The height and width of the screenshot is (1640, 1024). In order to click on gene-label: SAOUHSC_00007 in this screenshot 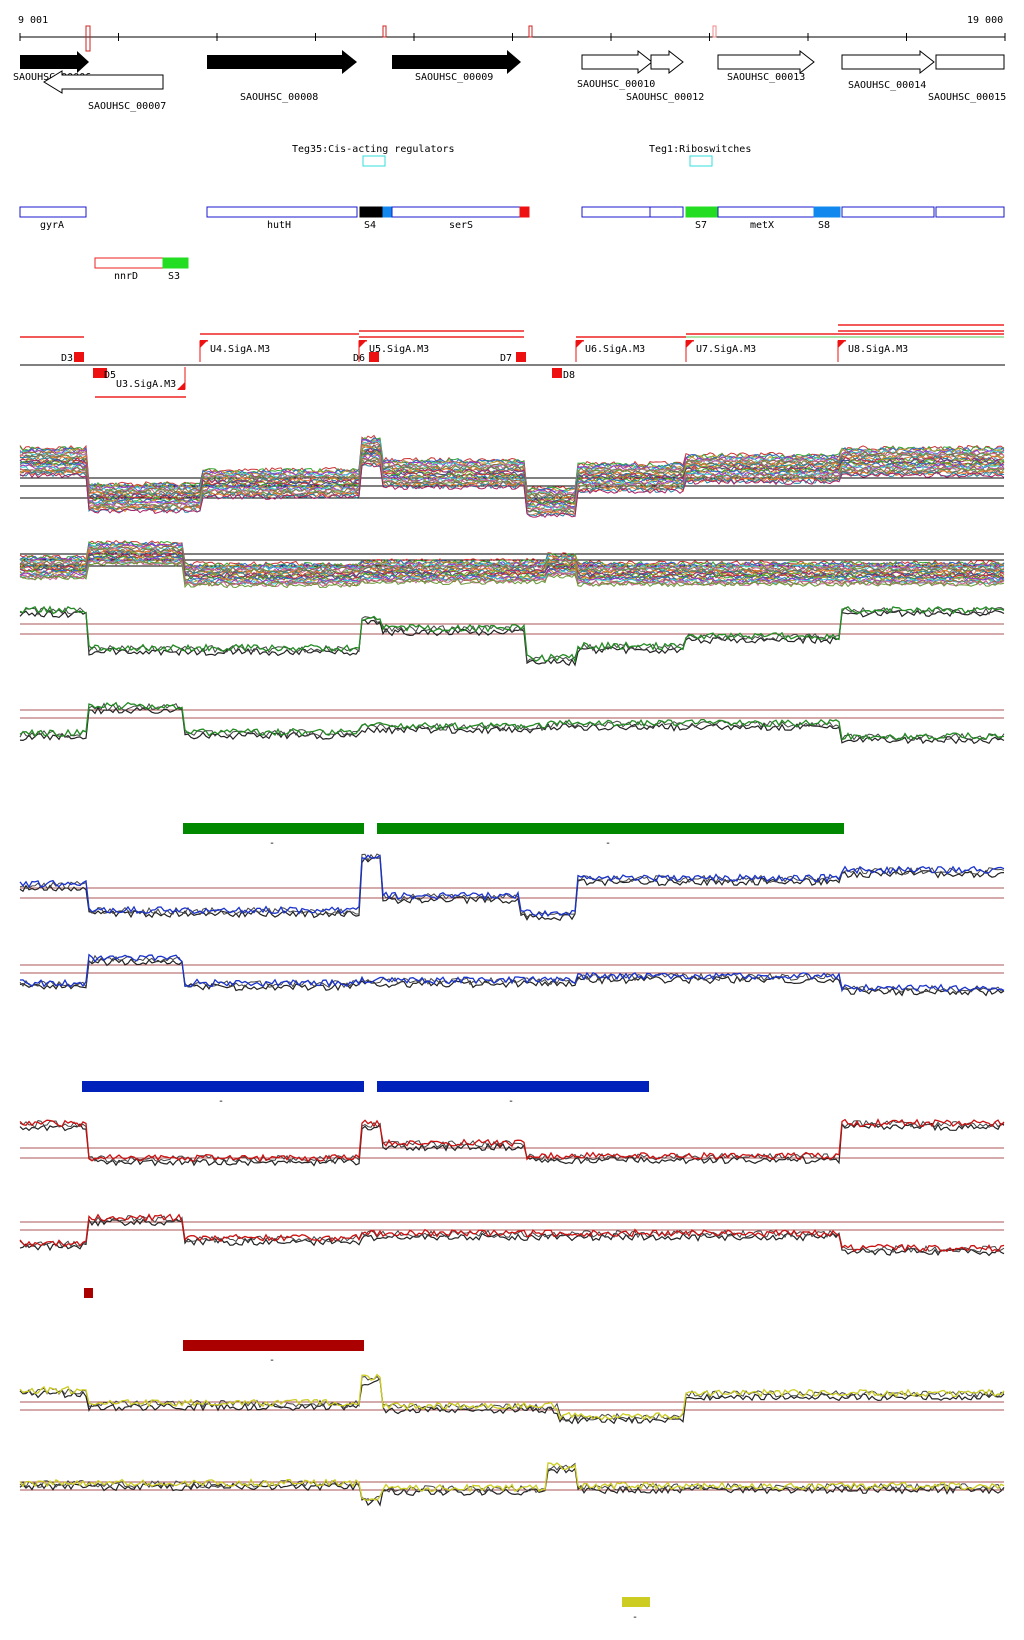, I will do `click(127, 106)`.